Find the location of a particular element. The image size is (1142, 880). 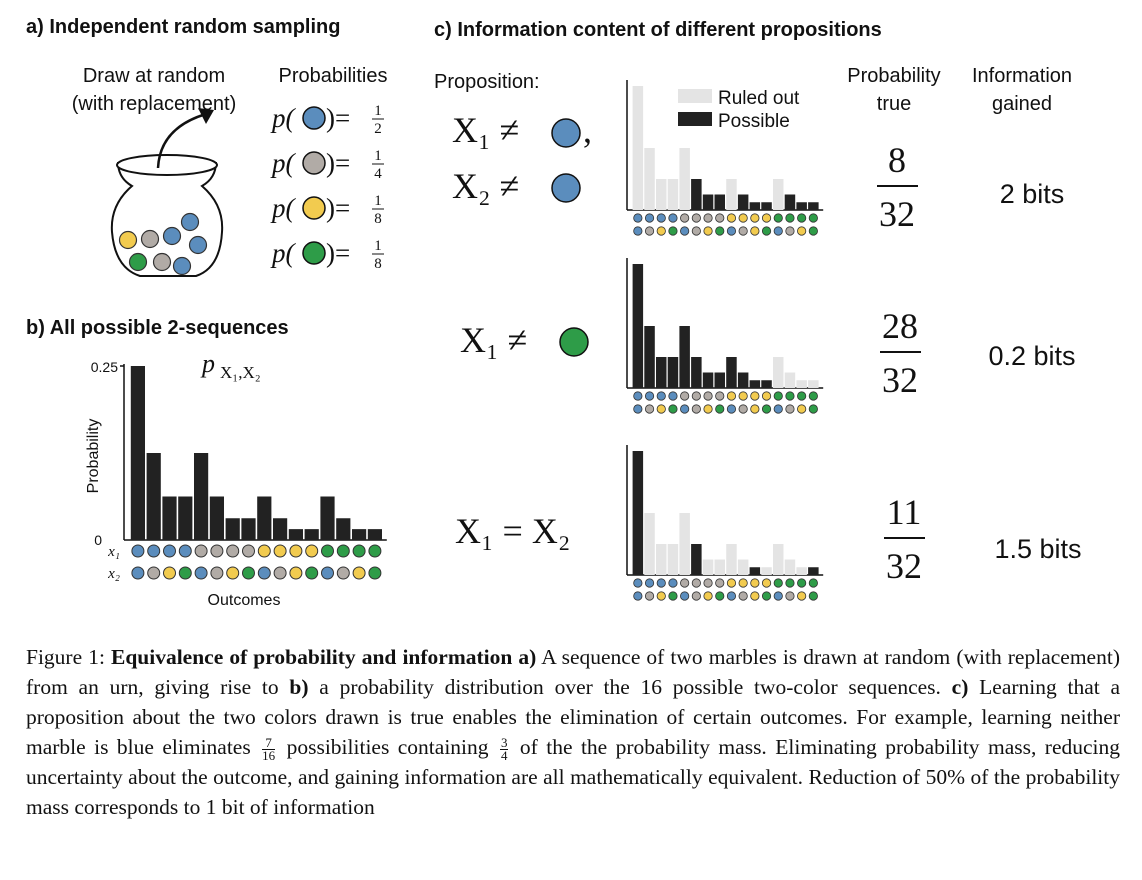

joint-distribution-label: p X₁,X₂ is located at coordinates (230, 365).